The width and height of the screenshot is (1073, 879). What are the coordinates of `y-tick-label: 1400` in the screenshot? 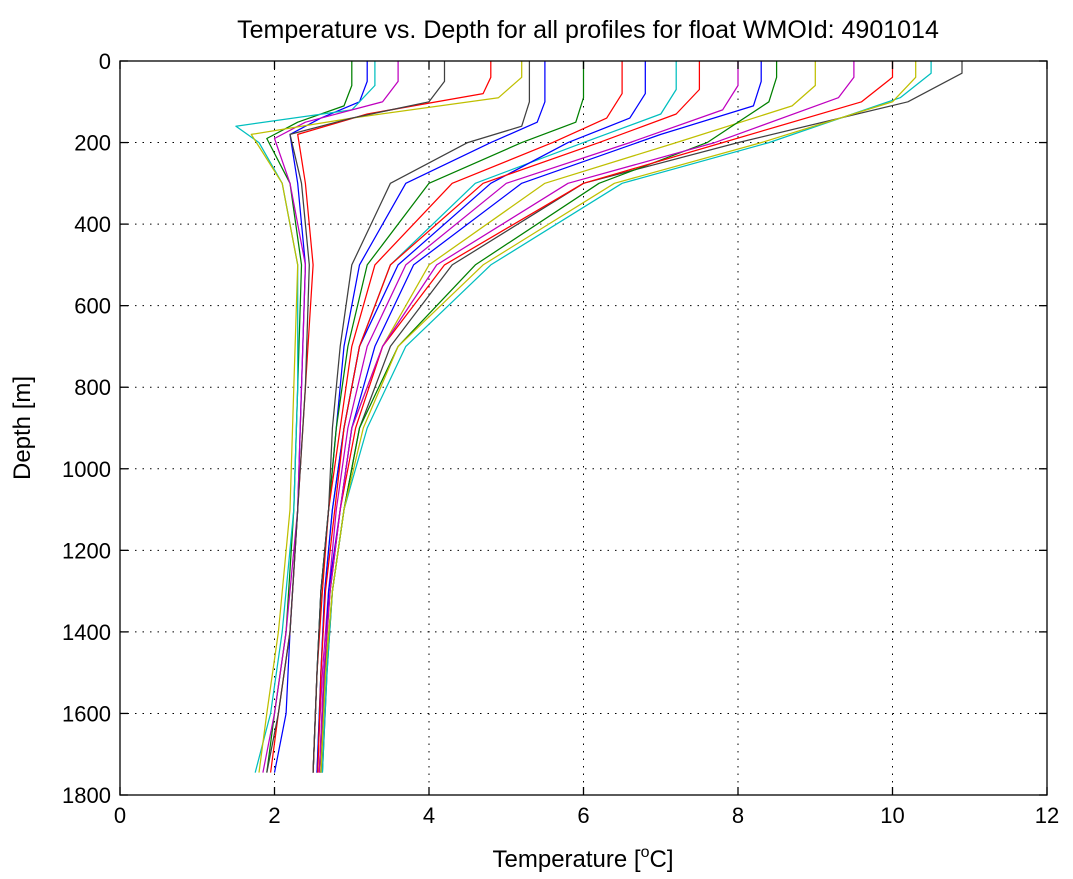 It's located at (86, 632).